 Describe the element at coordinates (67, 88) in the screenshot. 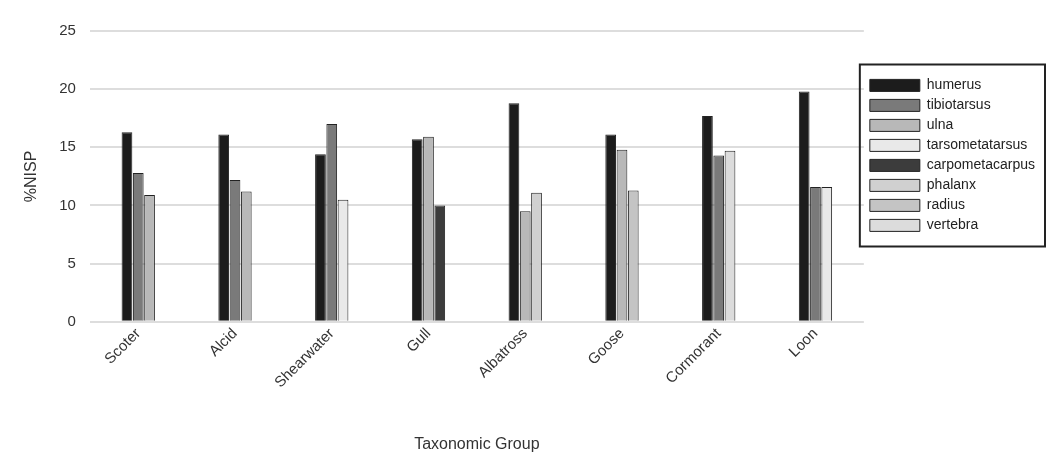

I see `y-tick-label: 20` at that location.